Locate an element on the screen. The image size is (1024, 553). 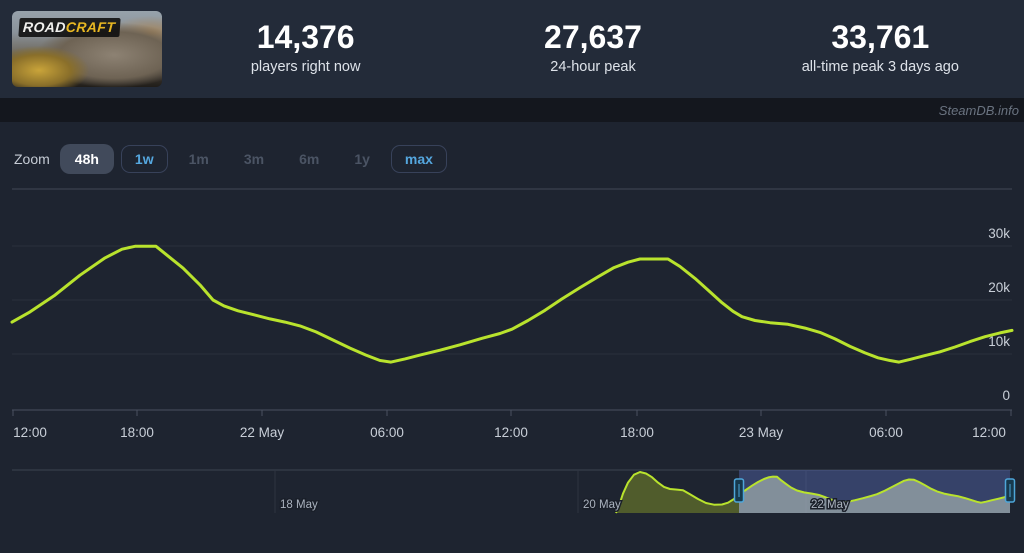
navigator-label-22-May: 22 May is located at coordinates (830, 505).